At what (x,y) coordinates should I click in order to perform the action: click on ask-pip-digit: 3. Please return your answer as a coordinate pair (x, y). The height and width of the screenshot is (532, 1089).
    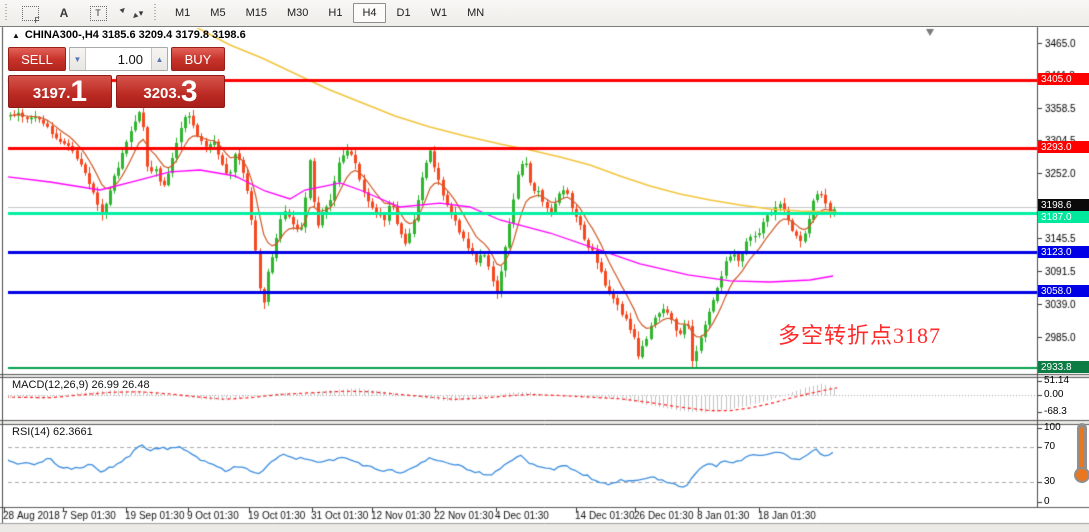
    Looking at the image, I should click on (189, 91).